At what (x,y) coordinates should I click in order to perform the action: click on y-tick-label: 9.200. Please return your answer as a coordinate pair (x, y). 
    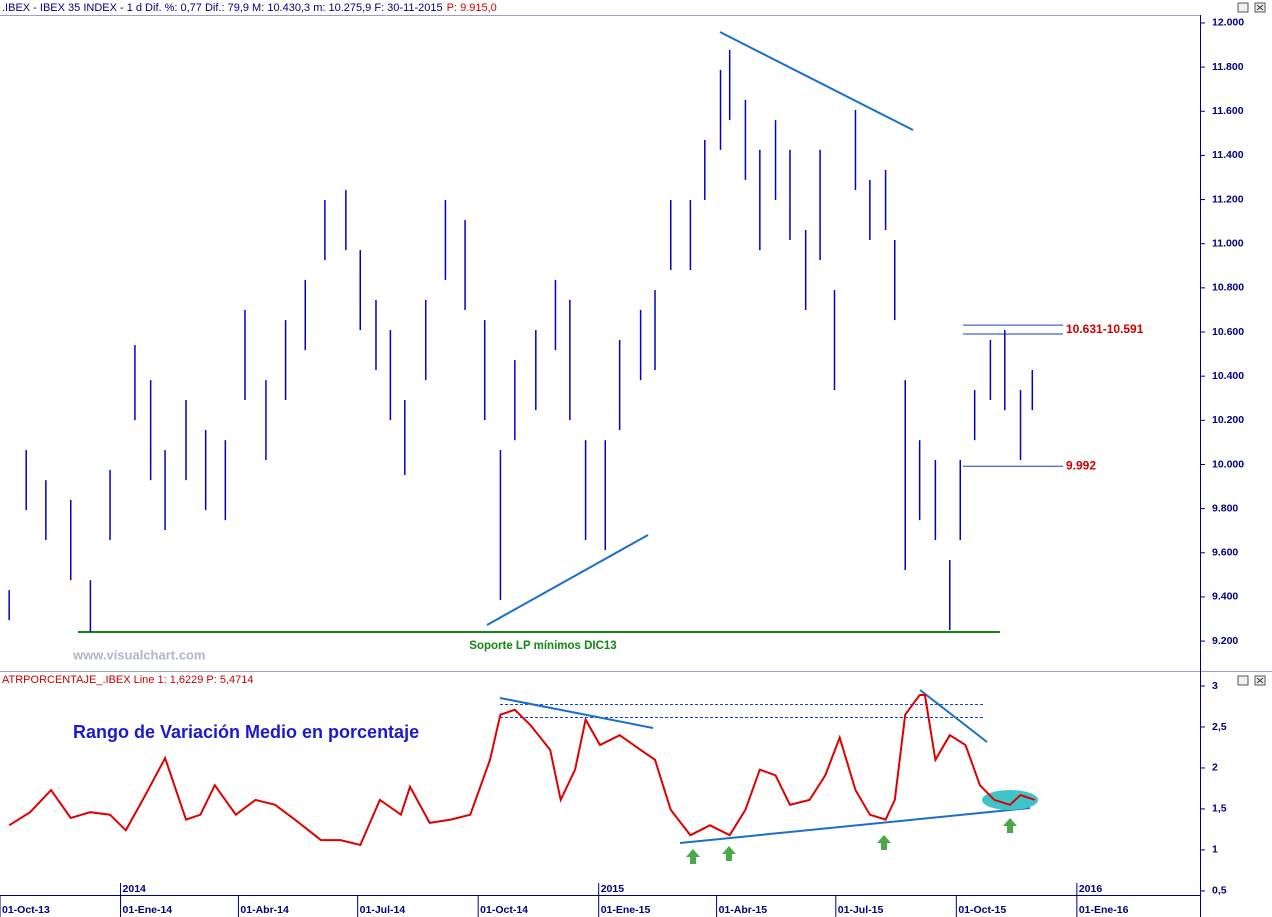
    Looking at the image, I should click on (1225, 641).